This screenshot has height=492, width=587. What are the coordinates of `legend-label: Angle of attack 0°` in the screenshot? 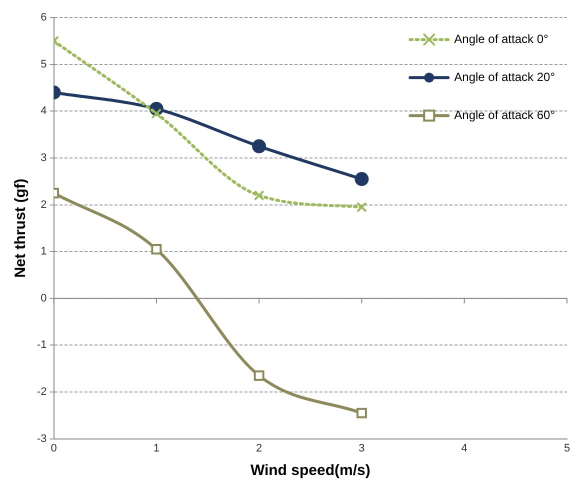 It's located at (501, 39).